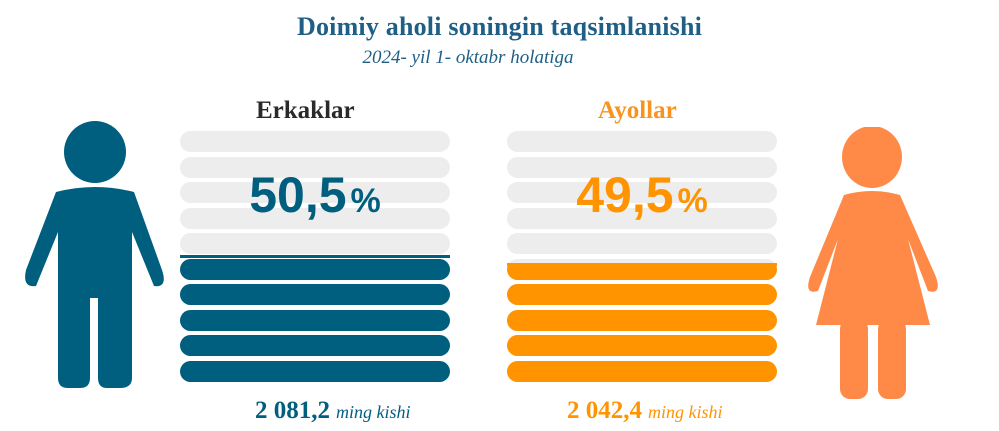 This screenshot has width=999, height=431. What do you see at coordinates (873, 263) in the screenshot?
I see `female-person-icon` at bounding box center [873, 263].